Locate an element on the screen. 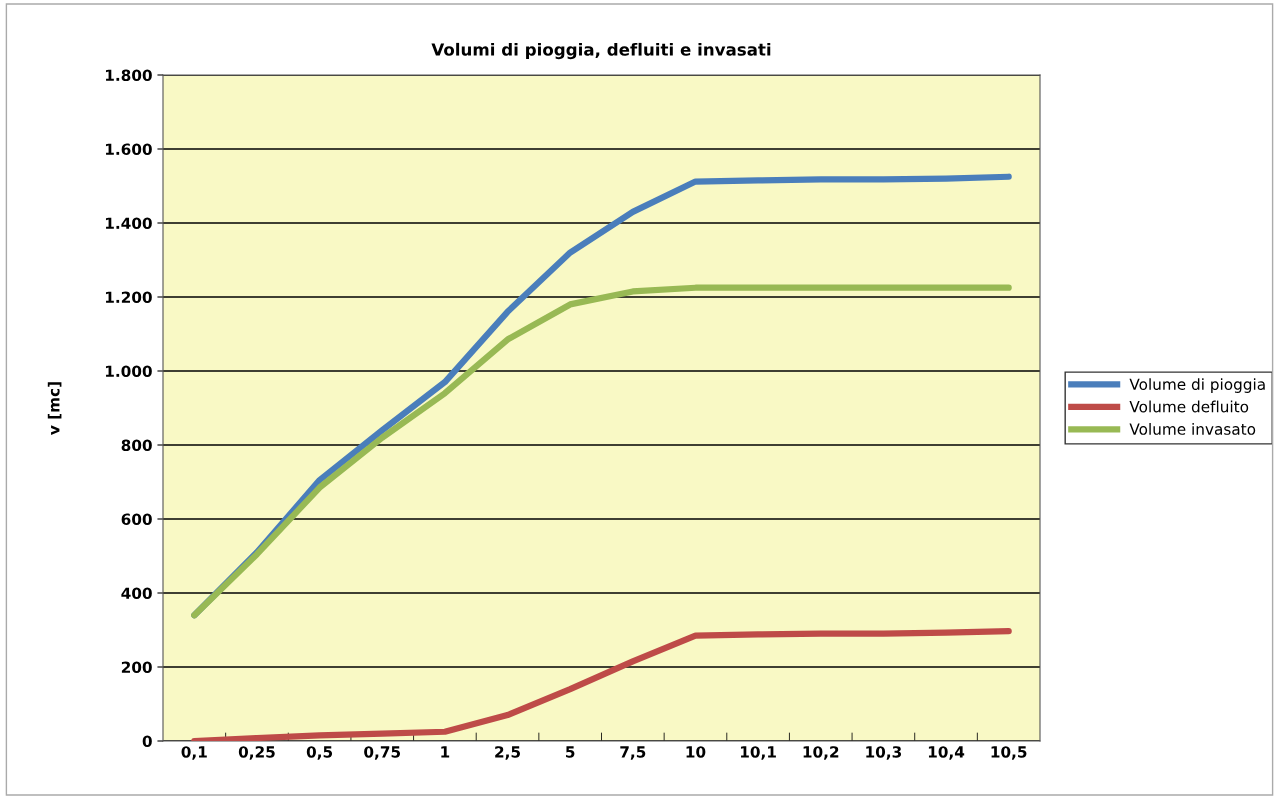 This screenshot has height=799, width=1279. x-tick-label: 5 is located at coordinates (570, 752).